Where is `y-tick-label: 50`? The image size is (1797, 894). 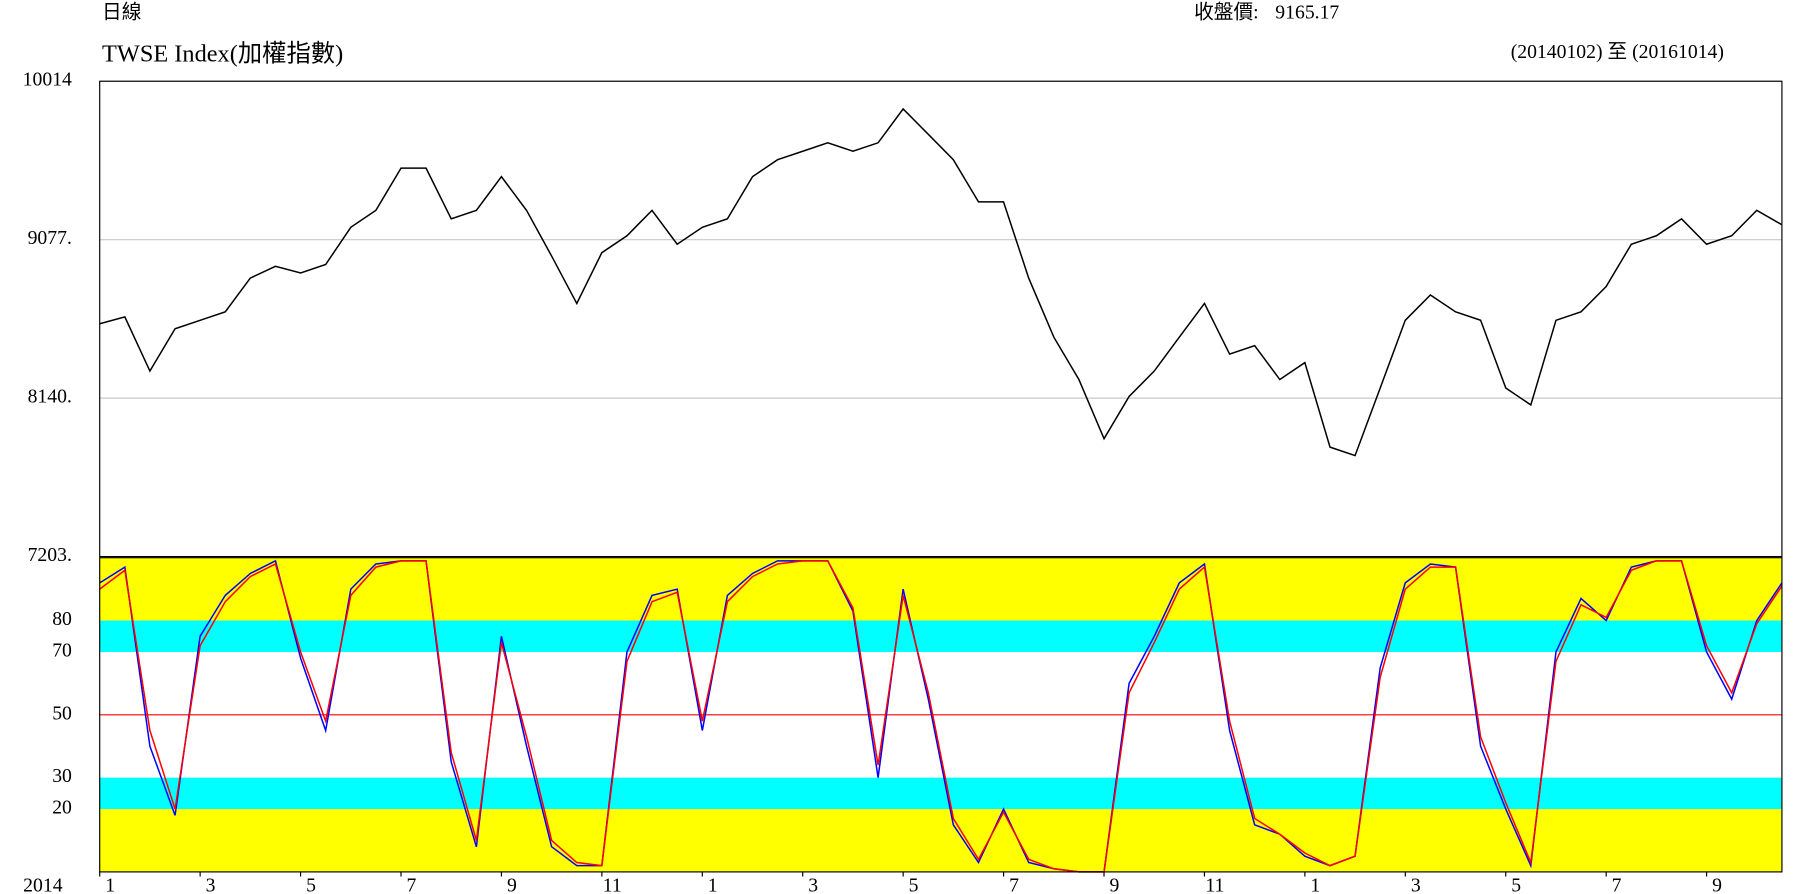 y-tick-label: 50 is located at coordinates (62, 713).